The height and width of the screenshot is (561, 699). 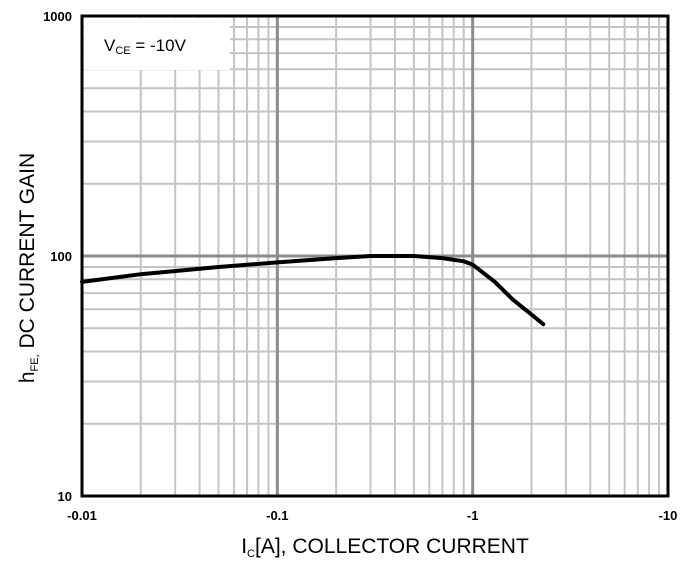 I want to click on y-tick-label: 10, so click(x=65, y=496).